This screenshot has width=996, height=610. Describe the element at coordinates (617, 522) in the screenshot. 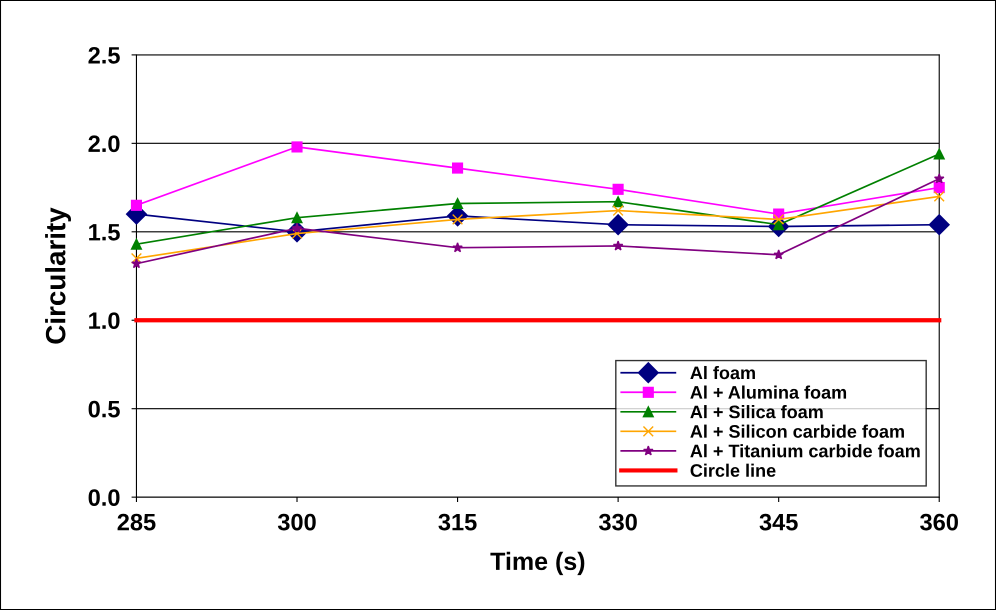

I see `x-tick-label: 330` at that location.